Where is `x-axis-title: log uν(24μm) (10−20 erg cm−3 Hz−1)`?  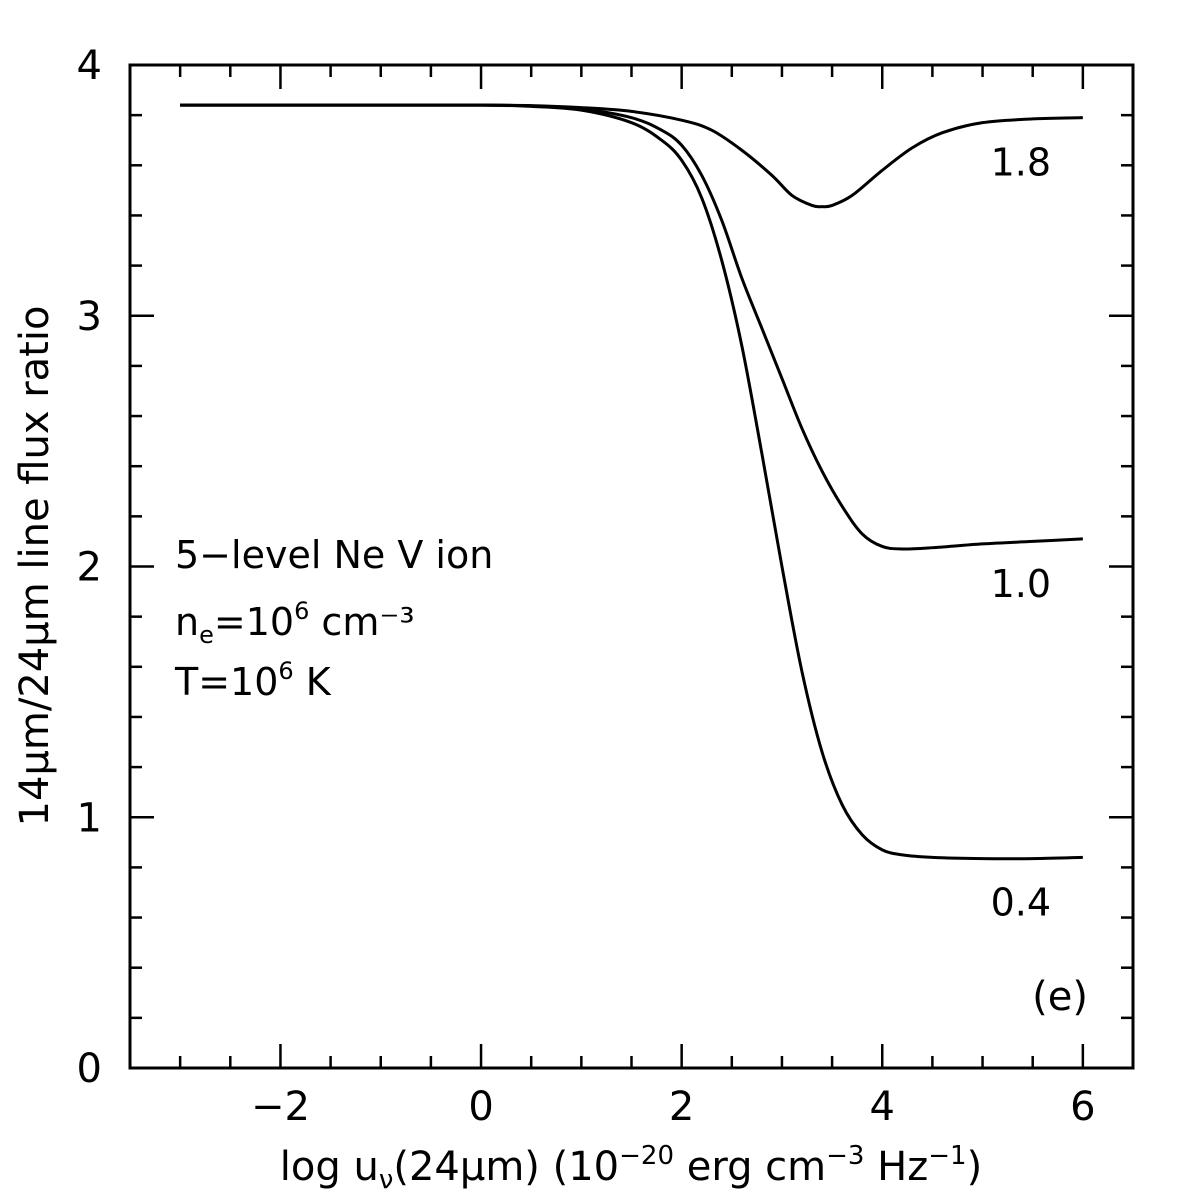 x-axis-title: log uν(24μm) (10−20 erg cm−3 Hz−1) is located at coordinates (631, 1168).